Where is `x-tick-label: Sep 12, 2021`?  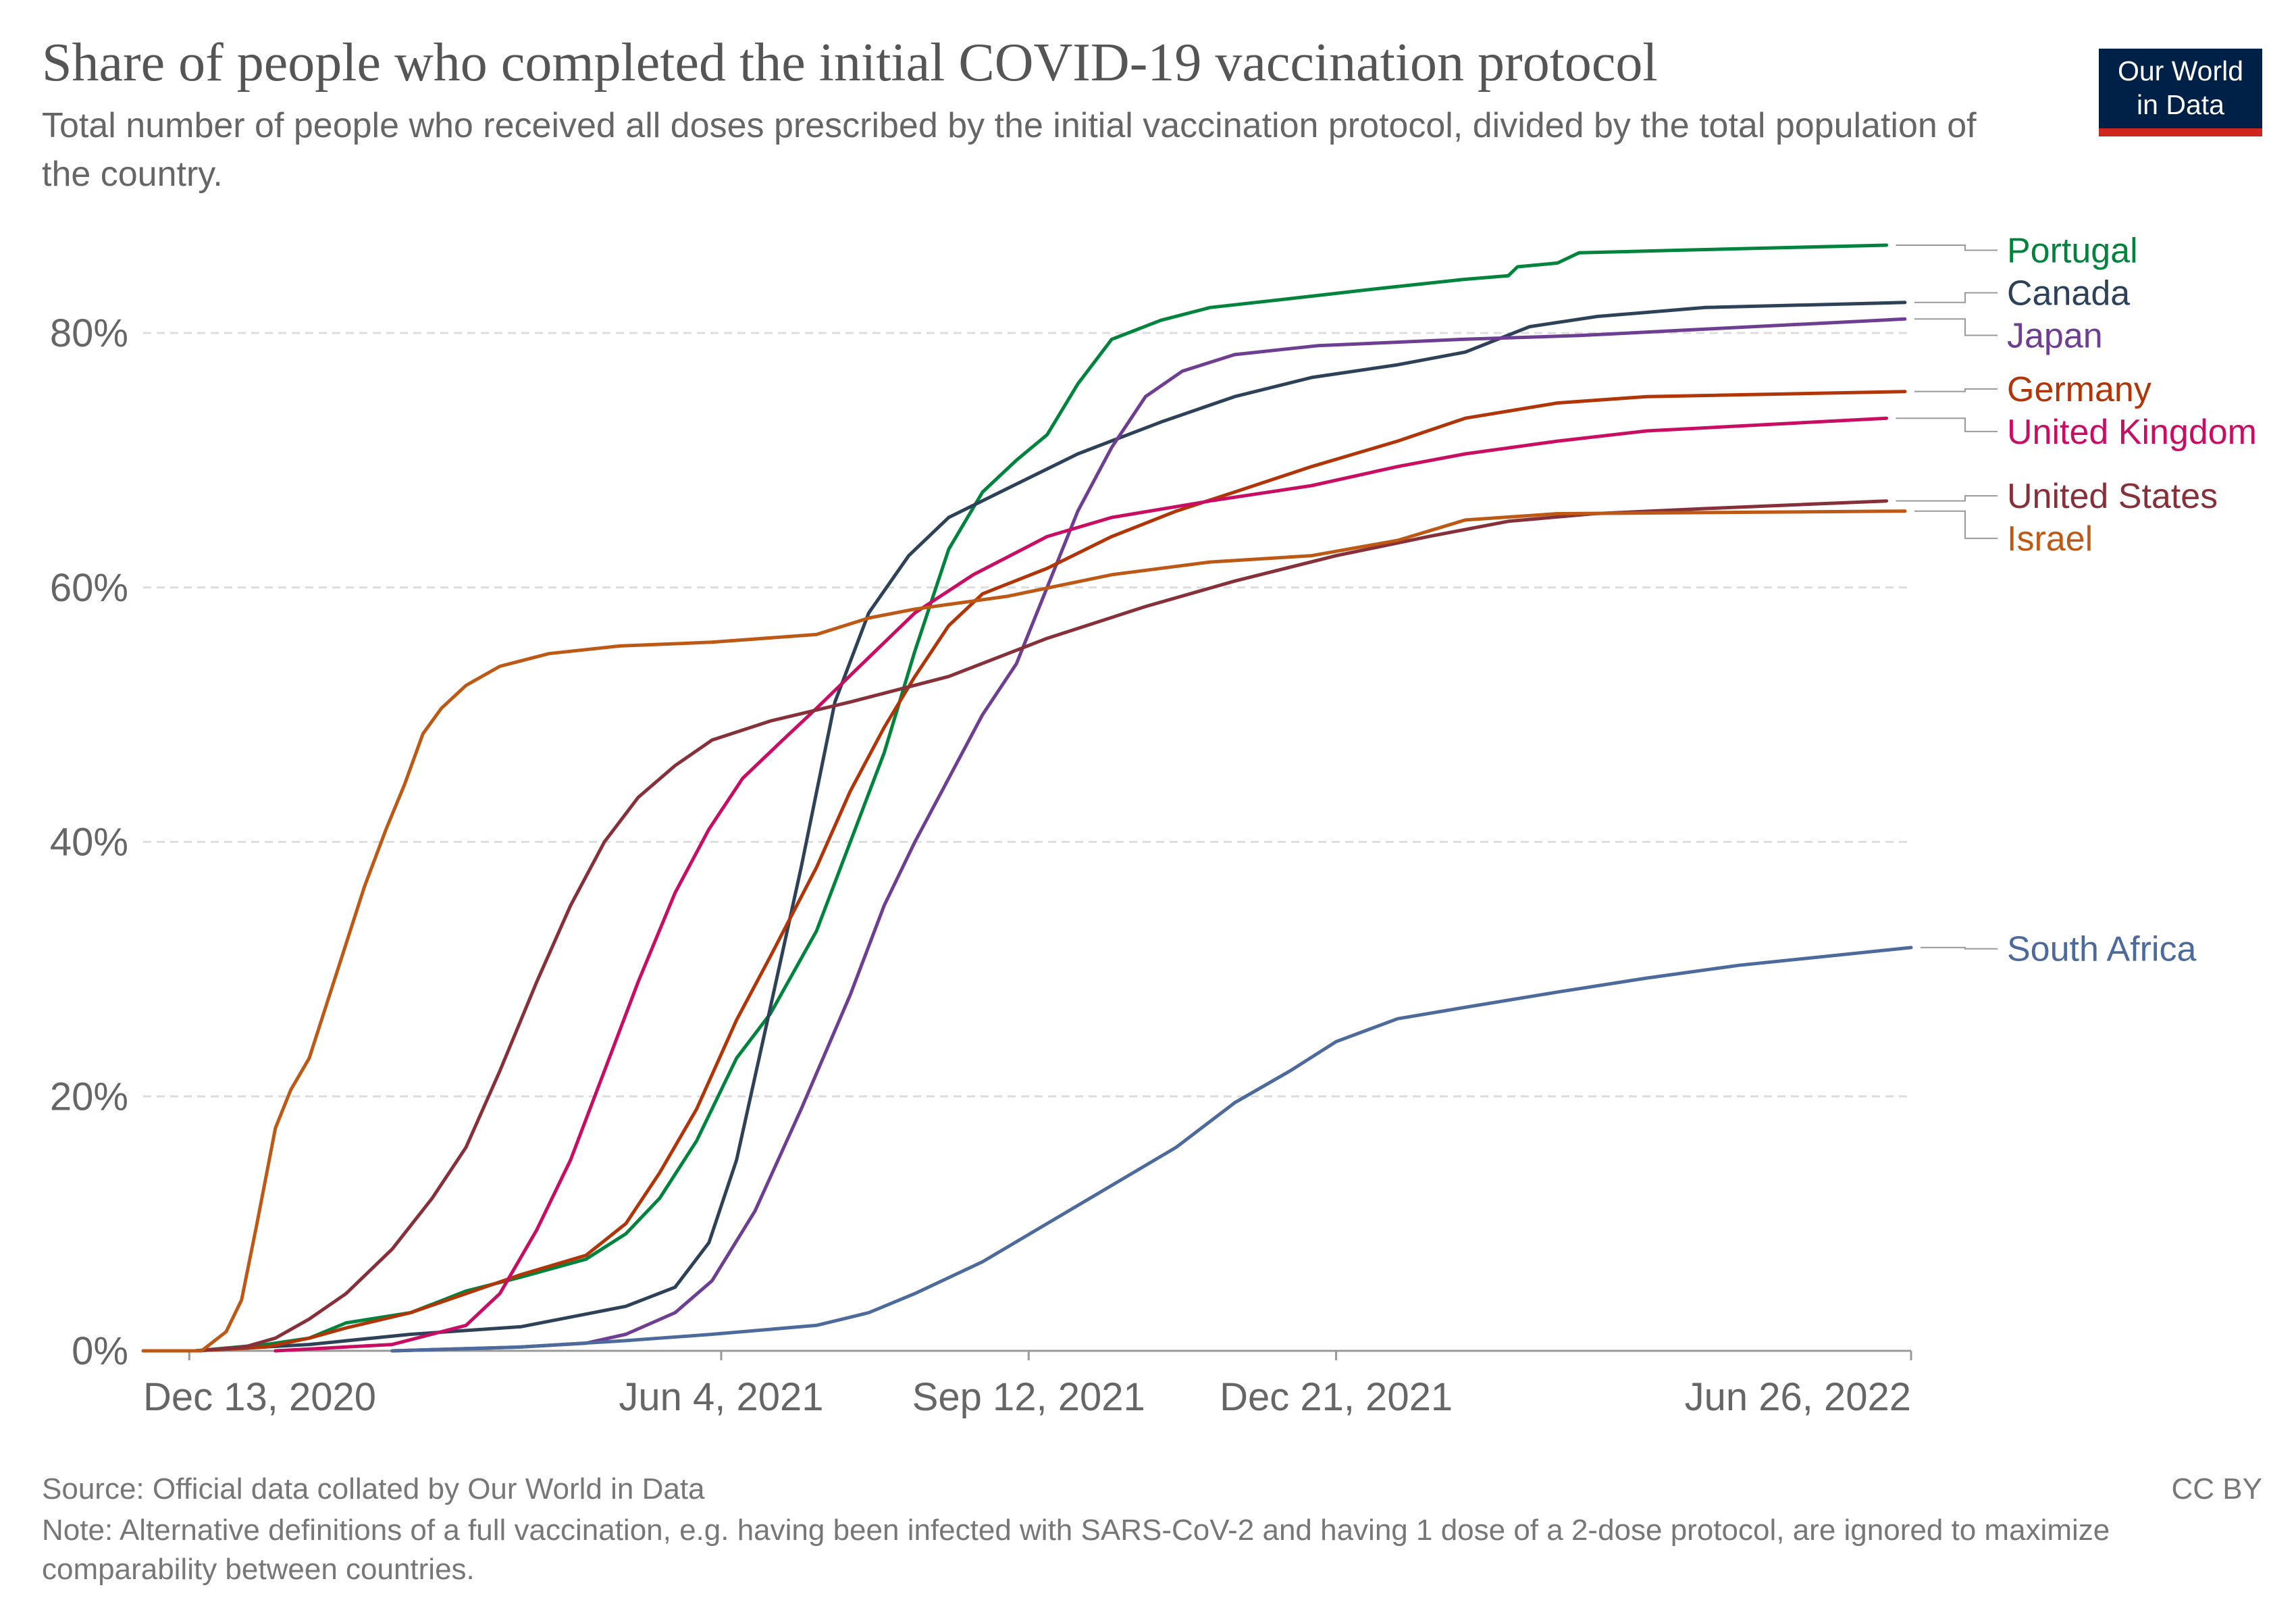
x-tick-label: Sep 12, 2021 is located at coordinates (1028, 1397).